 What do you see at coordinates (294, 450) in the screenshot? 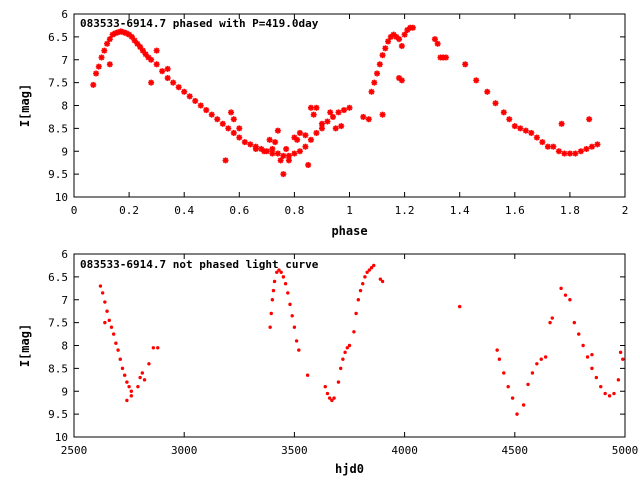
I see `unphased-x-tick-label: 3500` at bounding box center [294, 450].